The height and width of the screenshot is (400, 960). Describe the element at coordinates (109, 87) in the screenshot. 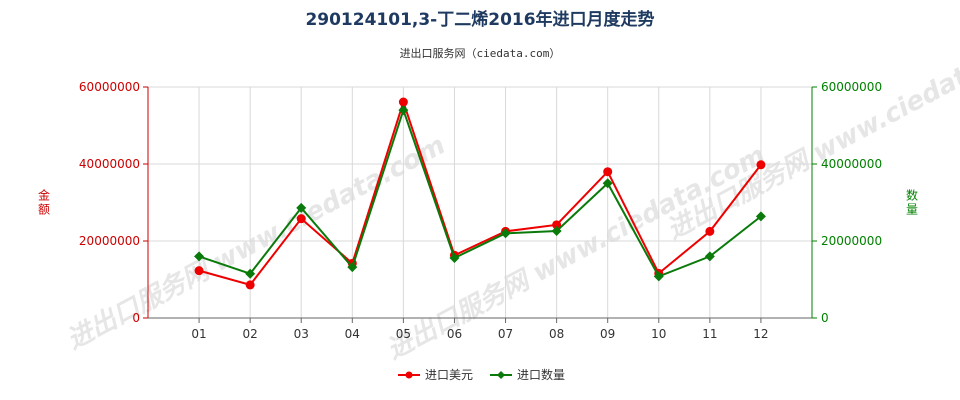

I see `y-left-tick-label: 60000000` at that location.